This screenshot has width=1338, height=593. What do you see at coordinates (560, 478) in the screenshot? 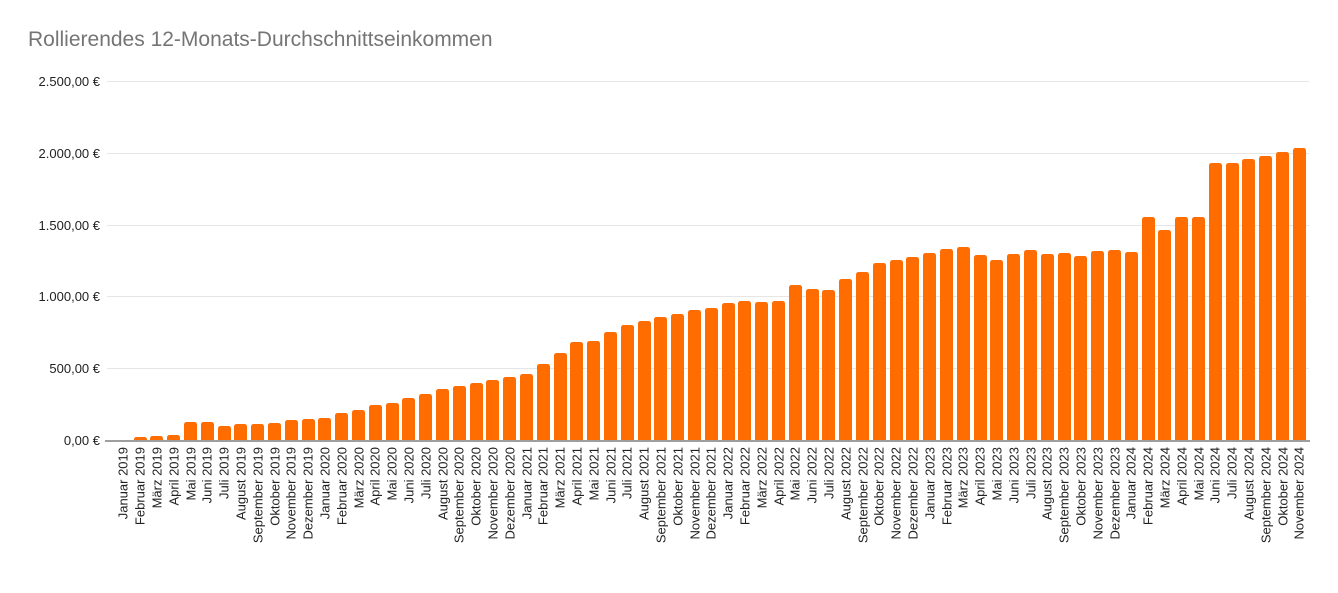
I see `x-tick-label: März 2021` at bounding box center [560, 478].